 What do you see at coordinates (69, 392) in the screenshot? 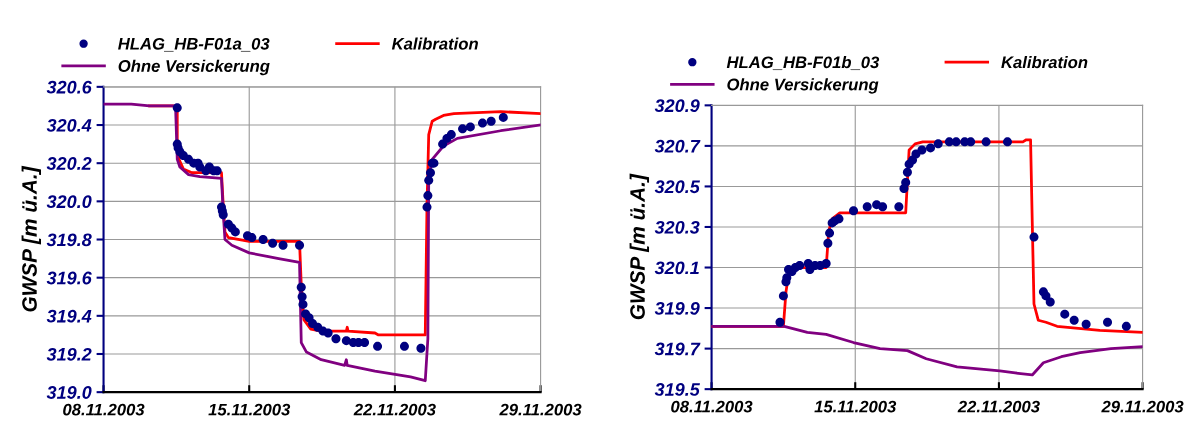
I see `y-tick-label: 319.0` at bounding box center [69, 392].